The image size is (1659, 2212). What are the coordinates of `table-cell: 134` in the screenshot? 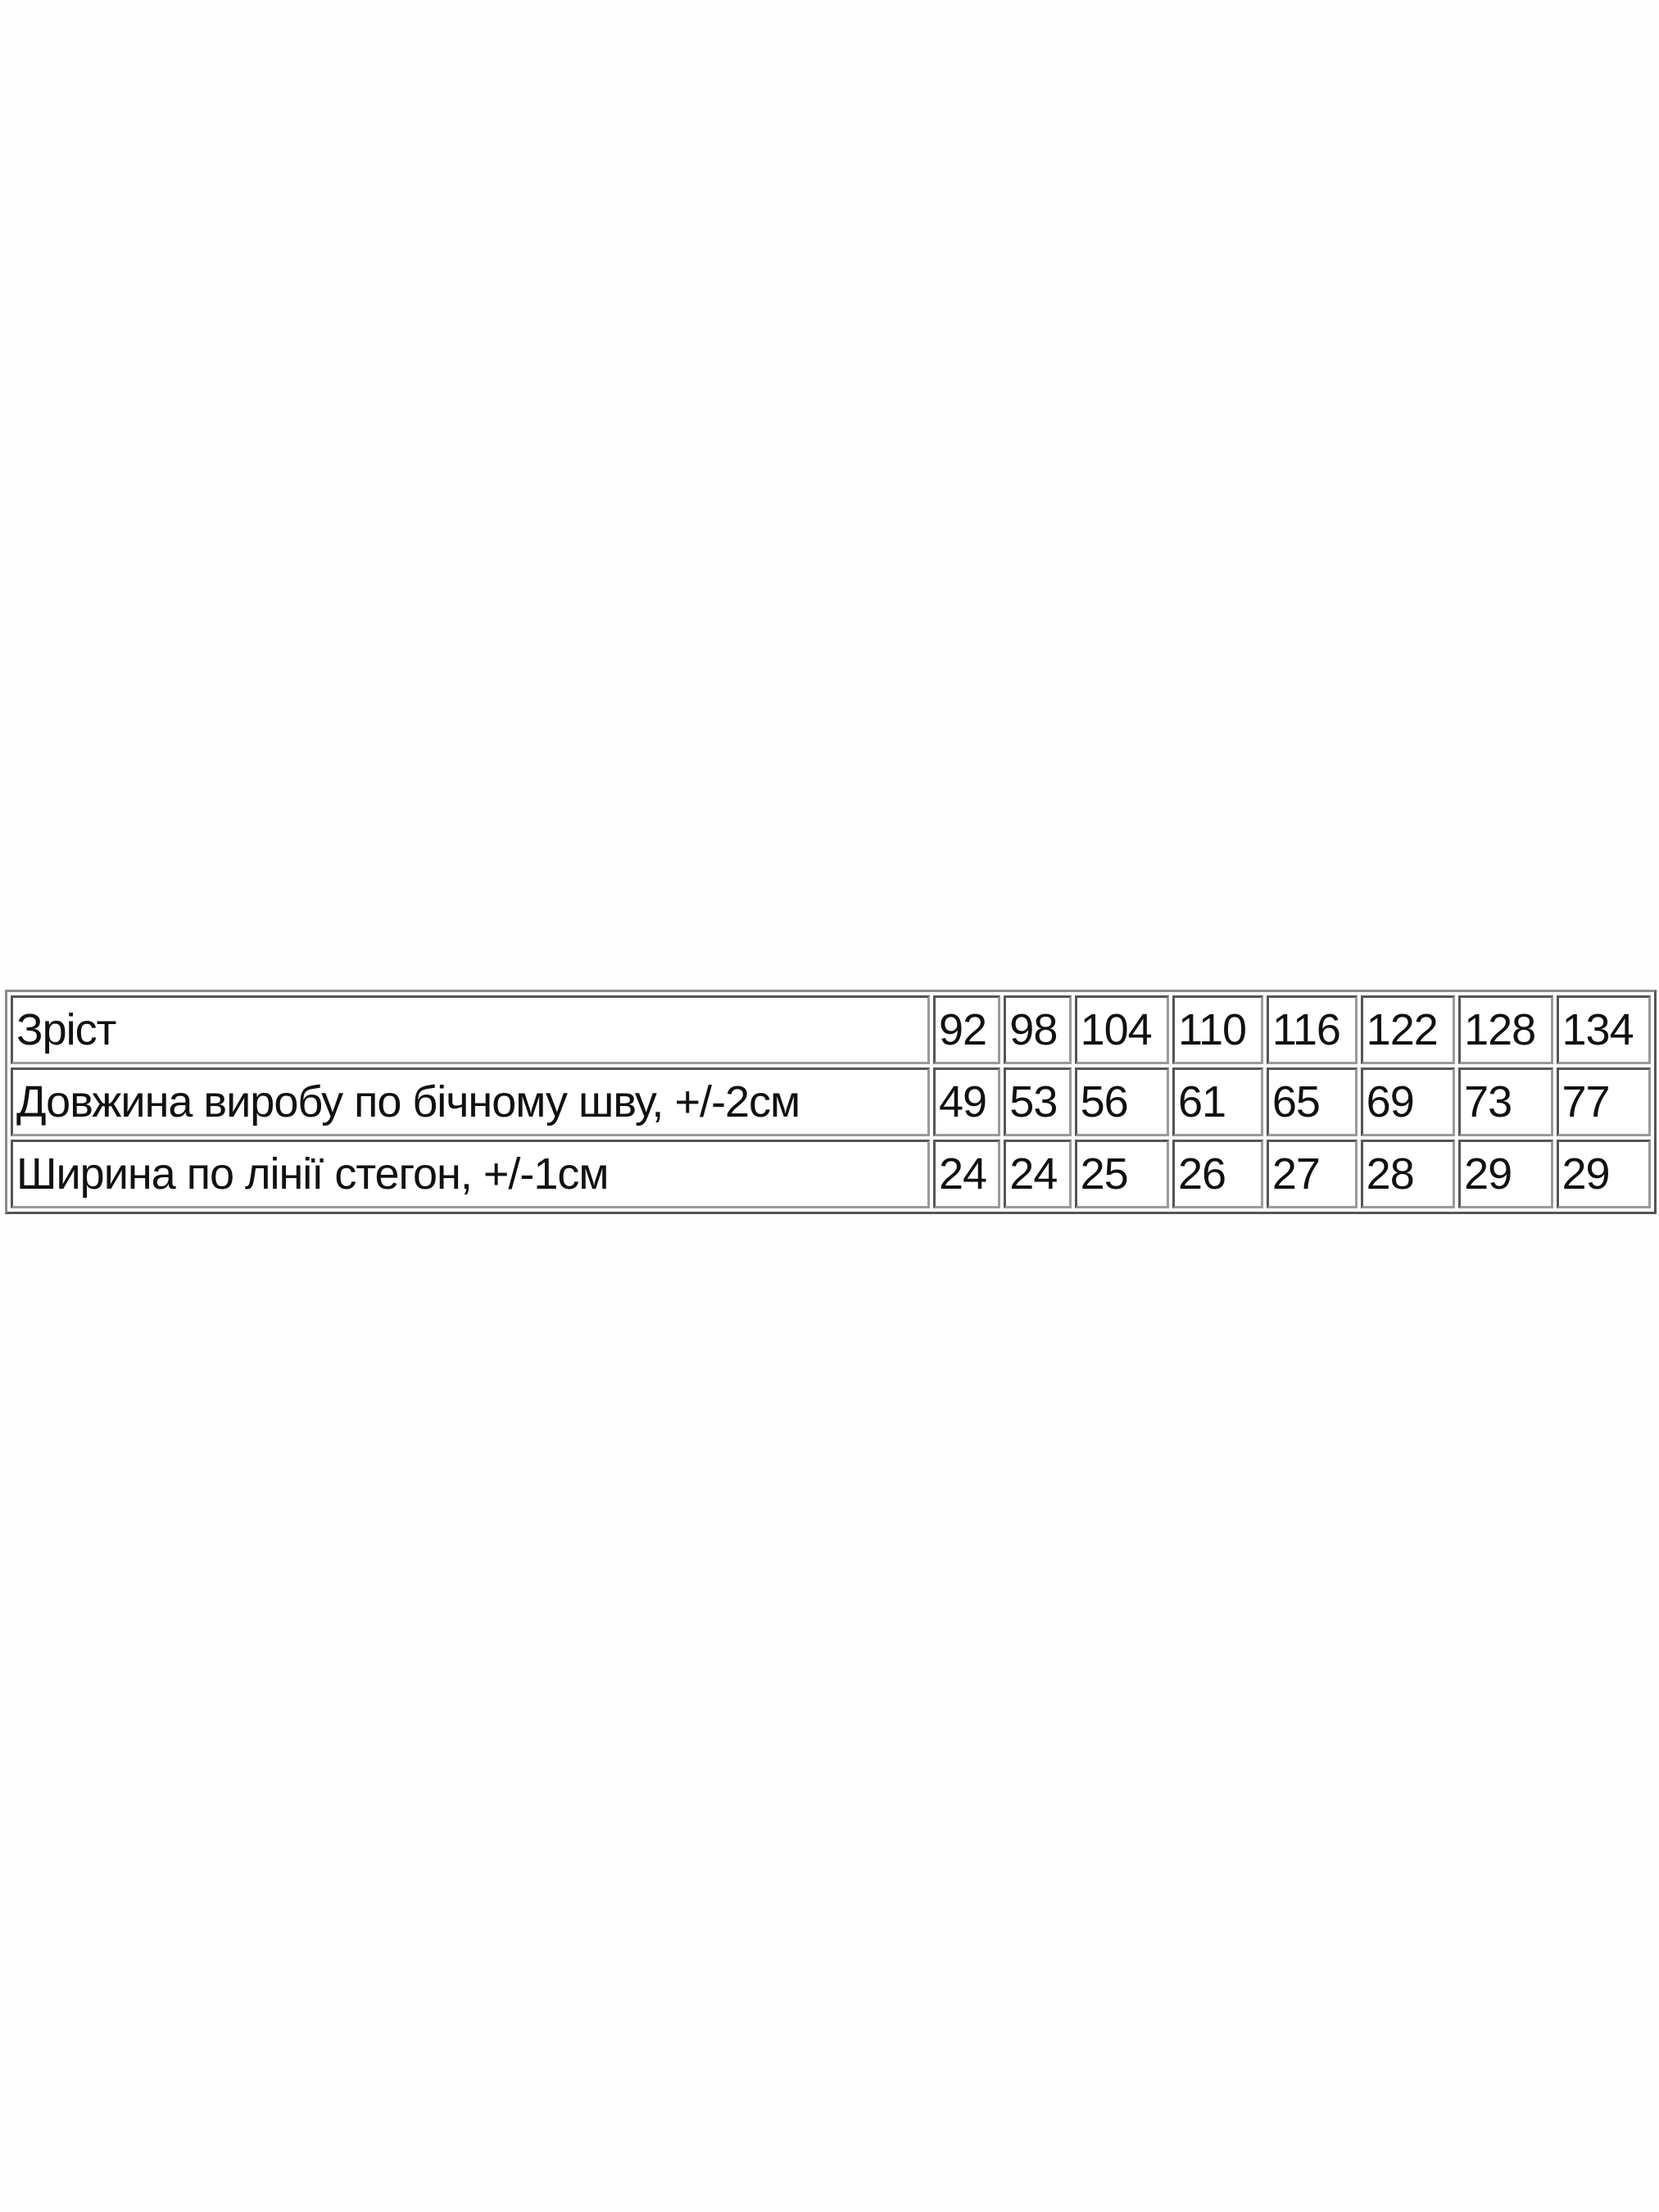 It's located at (1603, 1029).